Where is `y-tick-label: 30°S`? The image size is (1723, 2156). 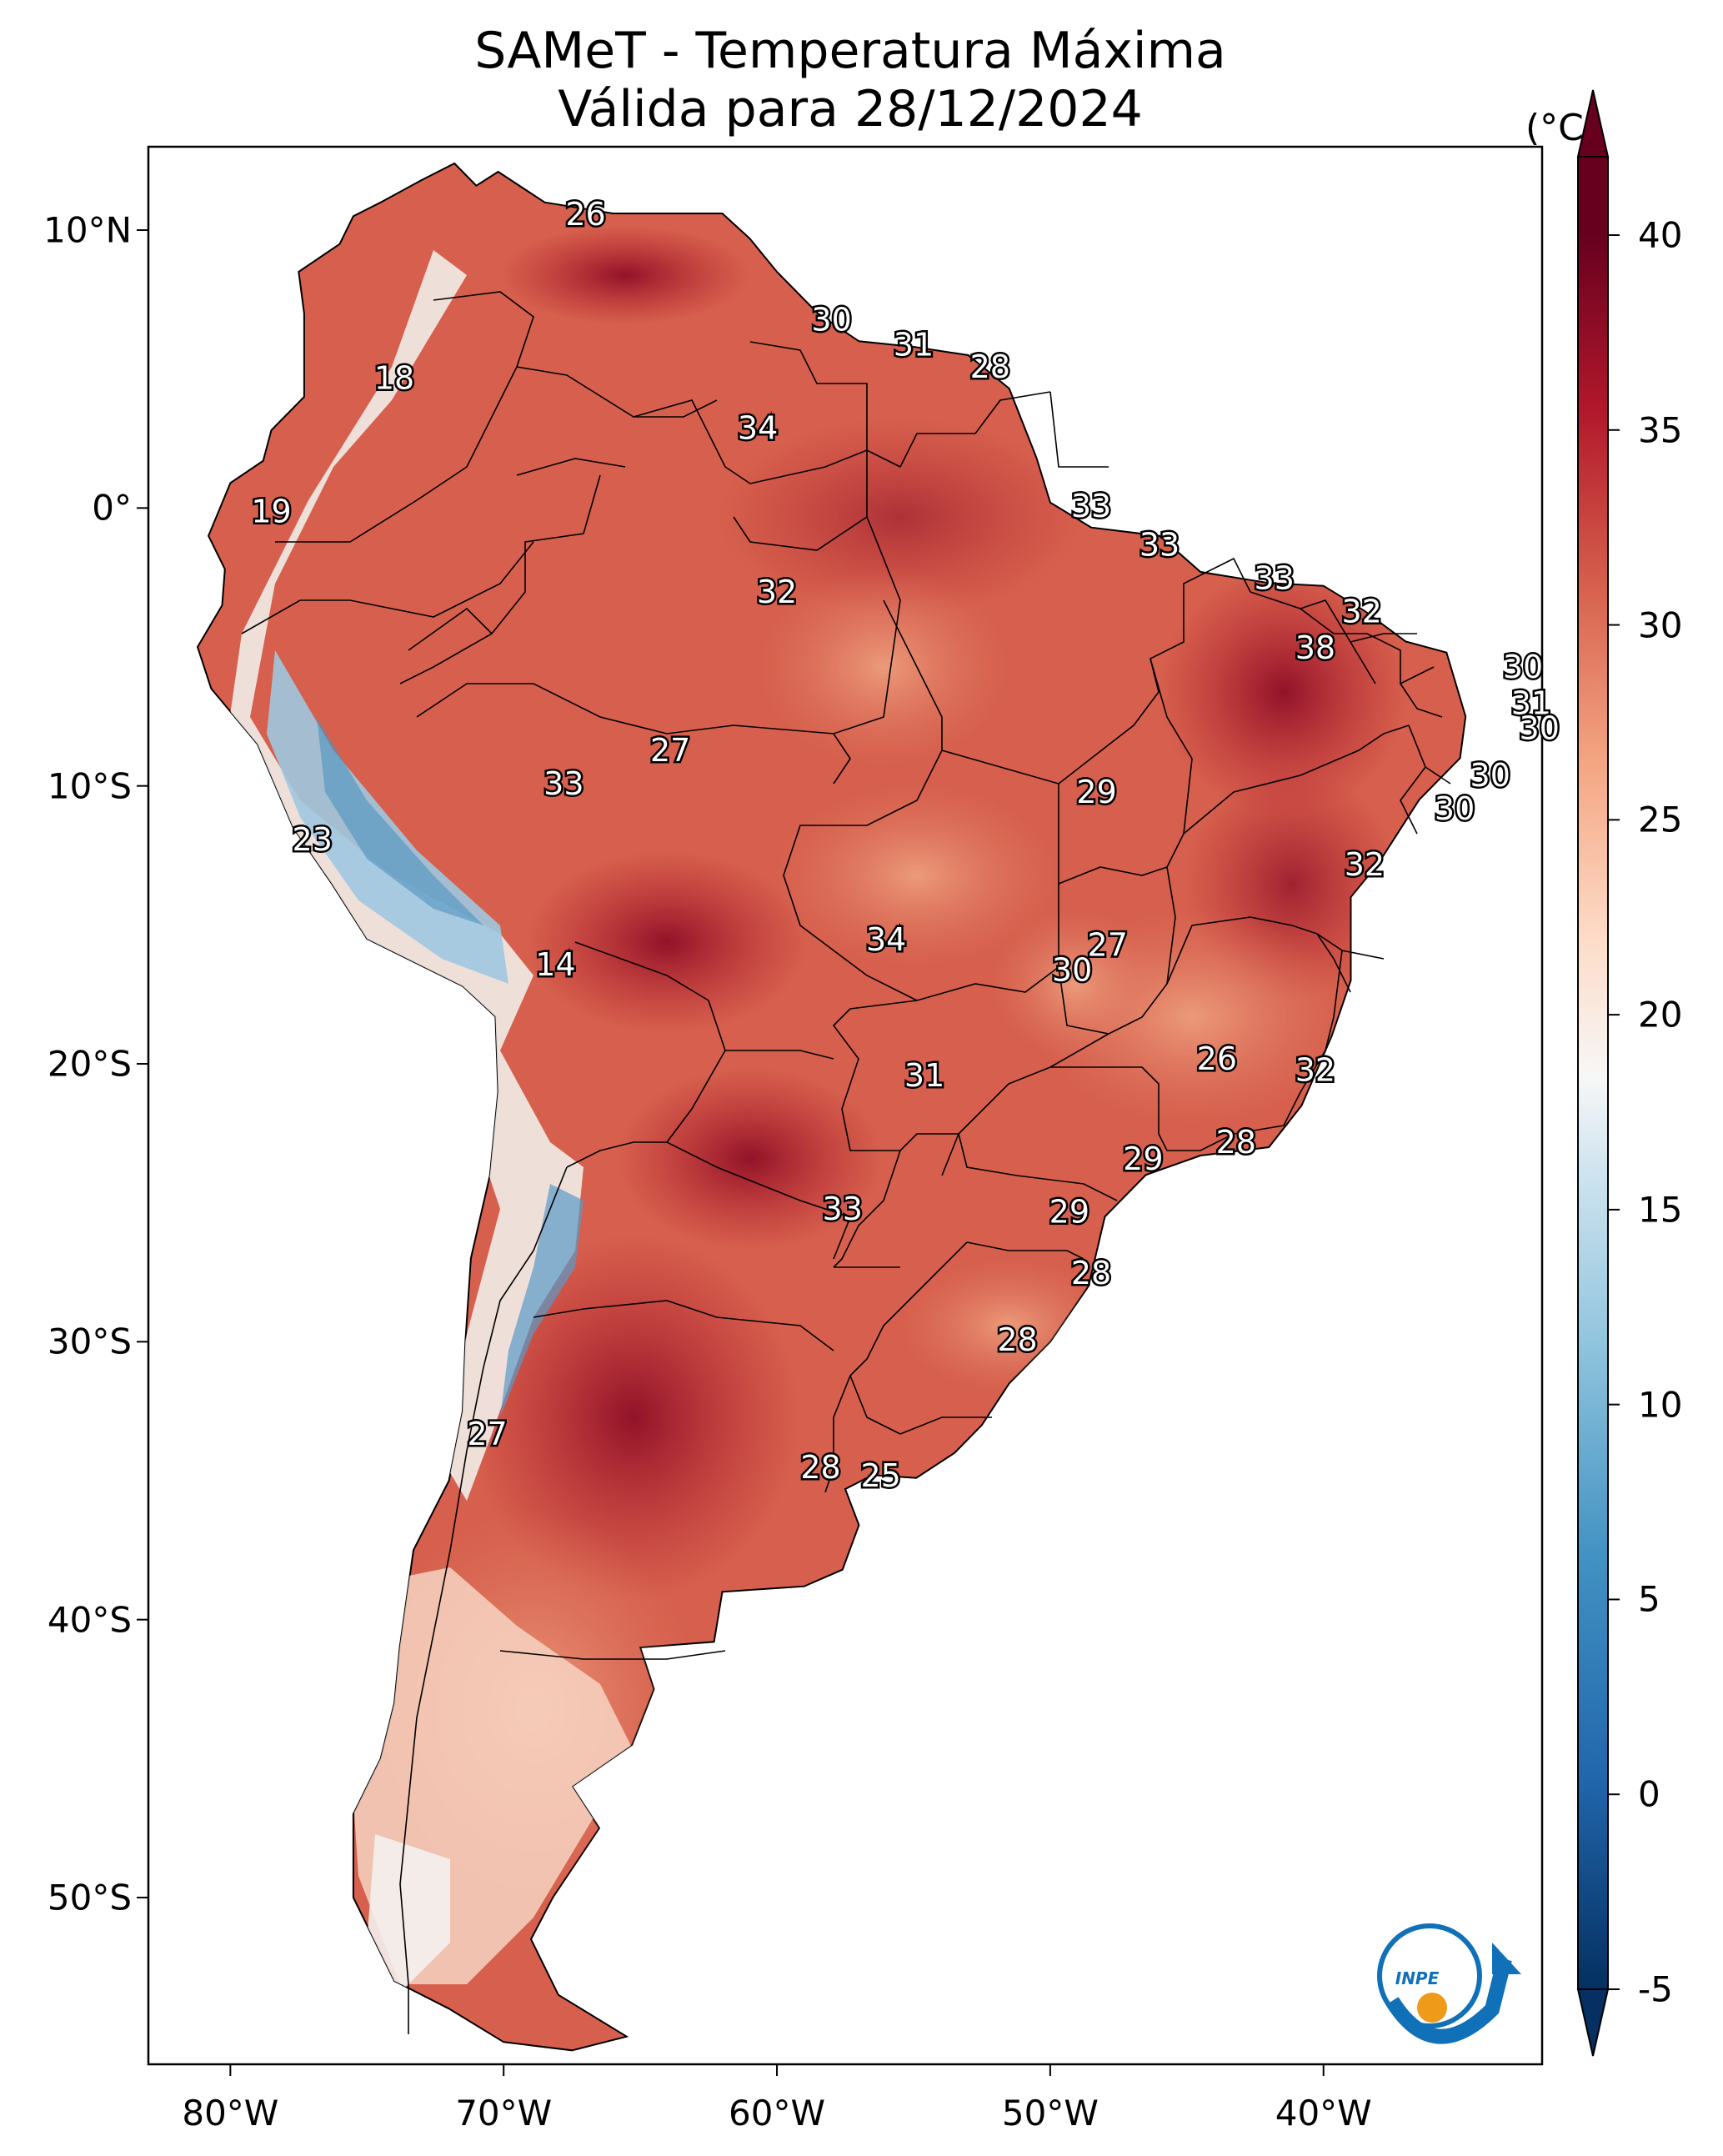 y-tick-label: 30°S is located at coordinates (89, 1341).